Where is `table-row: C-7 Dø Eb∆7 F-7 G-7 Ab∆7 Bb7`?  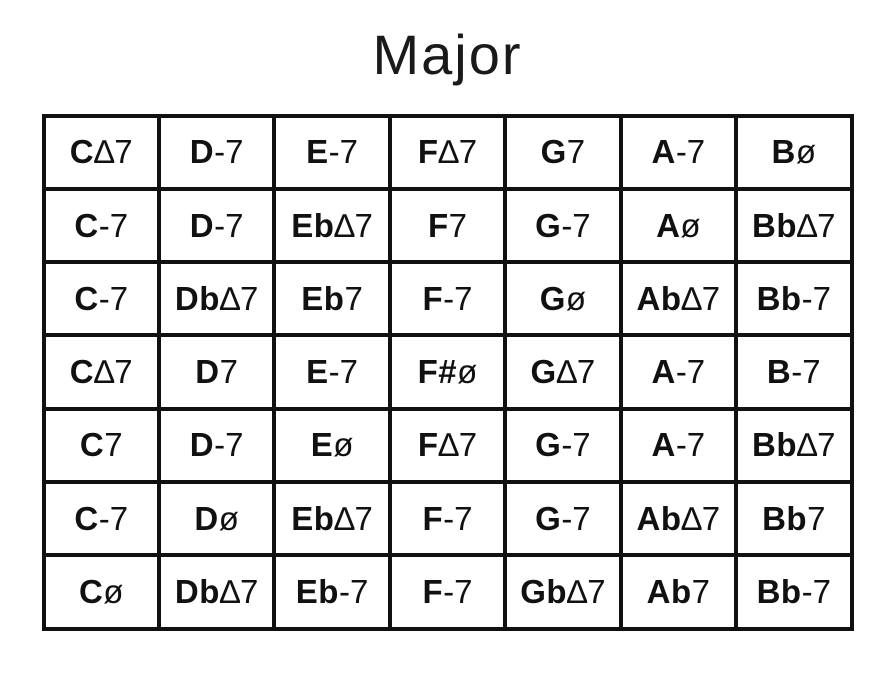
table-row: C-7 Dø Eb∆7 F-7 G-7 Ab∆7 Bb7 is located at coordinates (447, 518).